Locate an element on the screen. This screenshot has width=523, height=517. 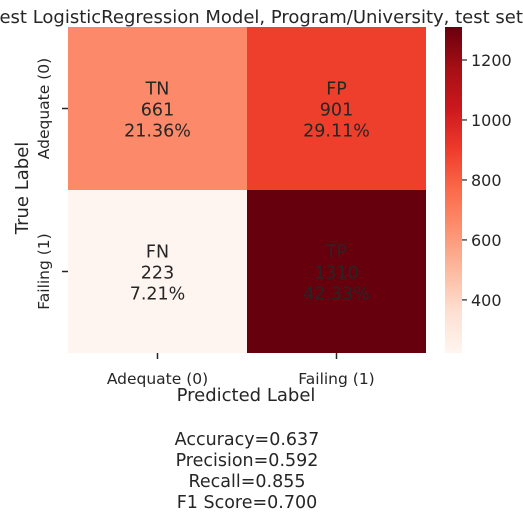
colorbar-tick-label-1: 600 is located at coordinates (486, 240).